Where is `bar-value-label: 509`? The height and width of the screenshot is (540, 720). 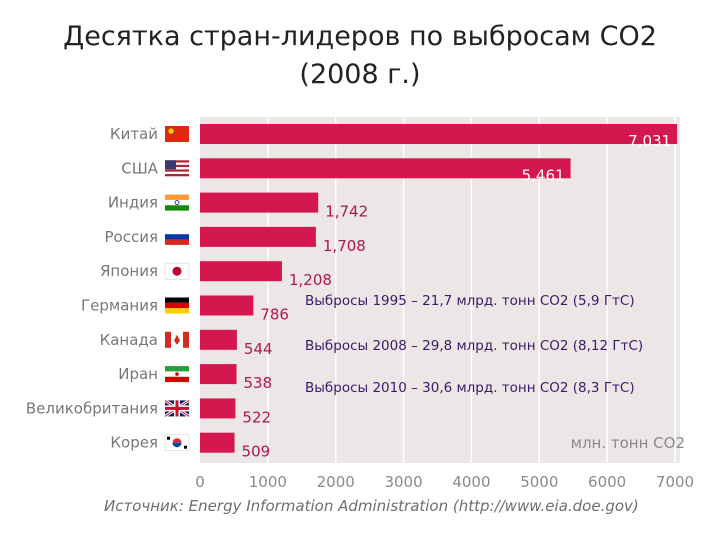
bar-value-label: 509 is located at coordinates (256, 452).